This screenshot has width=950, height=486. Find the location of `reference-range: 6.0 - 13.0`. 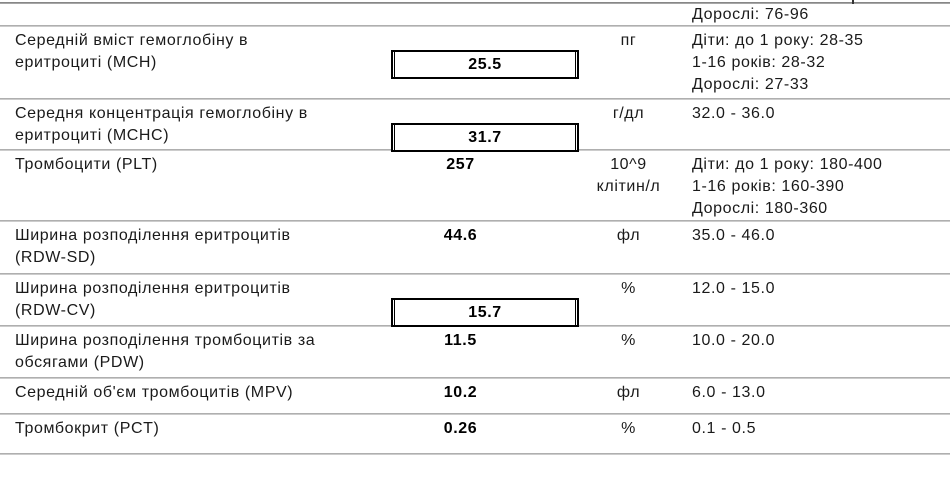

reference-range: 6.0 - 13.0 is located at coordinates (729, 392).